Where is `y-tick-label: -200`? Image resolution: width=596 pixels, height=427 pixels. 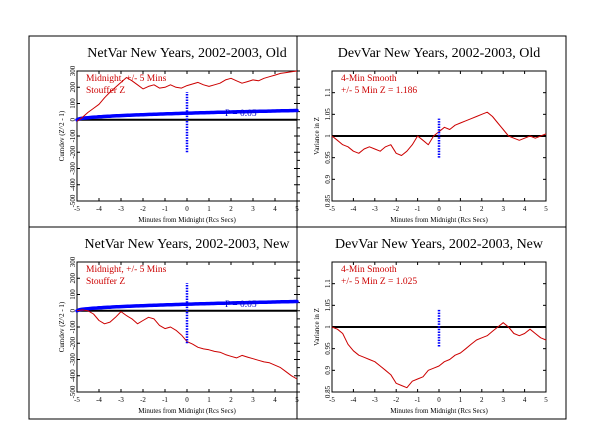
y-tick-label: -200 is located at coordinates (73, 151).